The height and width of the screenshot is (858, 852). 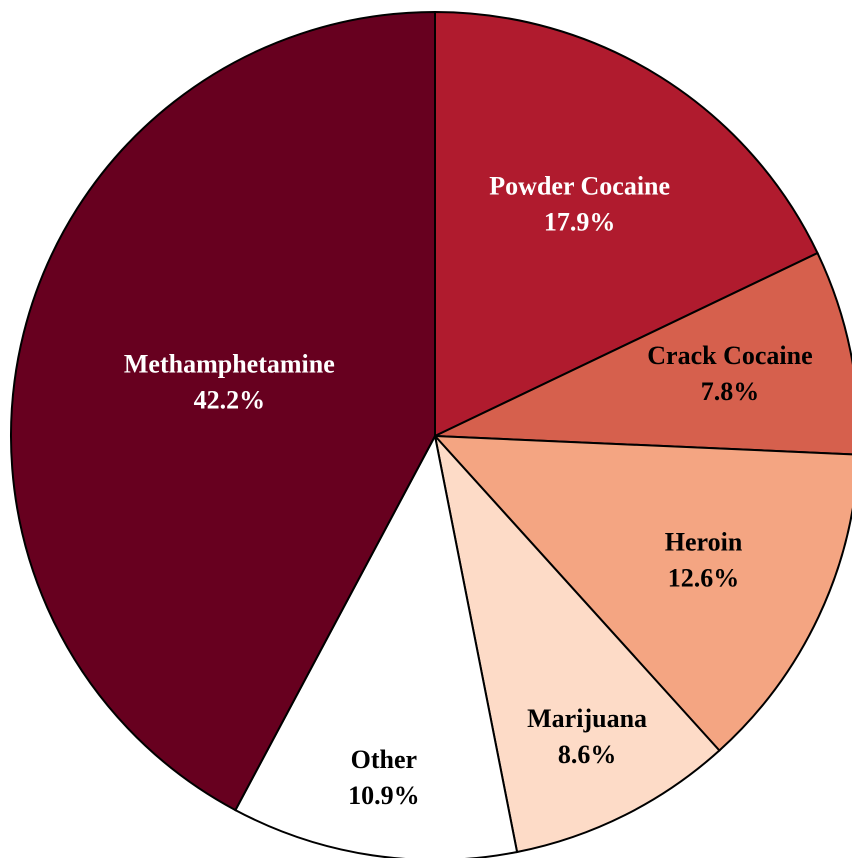 I want to click on slice-label: Powder Cocaine, so click(x=579, y=185).